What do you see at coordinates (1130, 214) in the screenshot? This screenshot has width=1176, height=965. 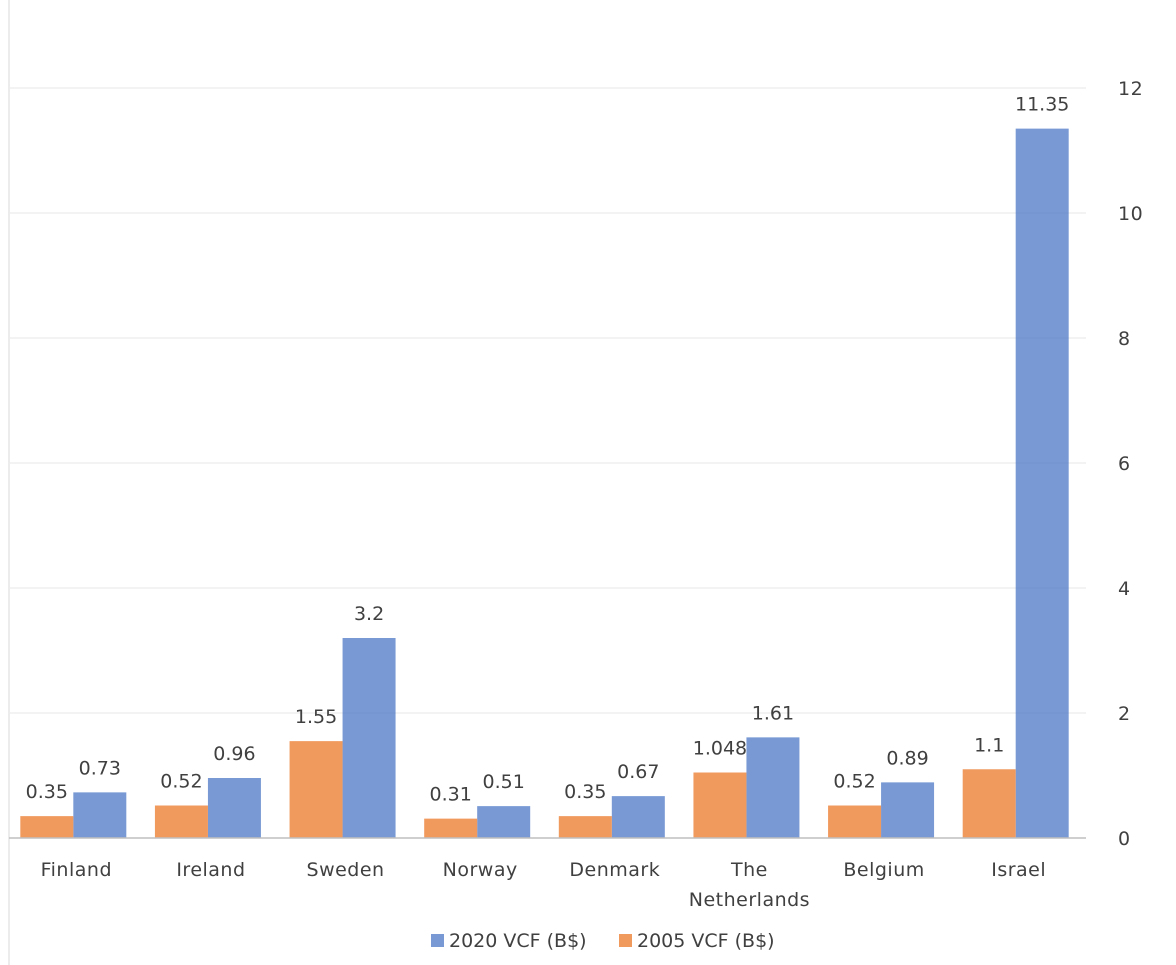 I see `y-tick-label: 10` at bounding box center [1130, 214].